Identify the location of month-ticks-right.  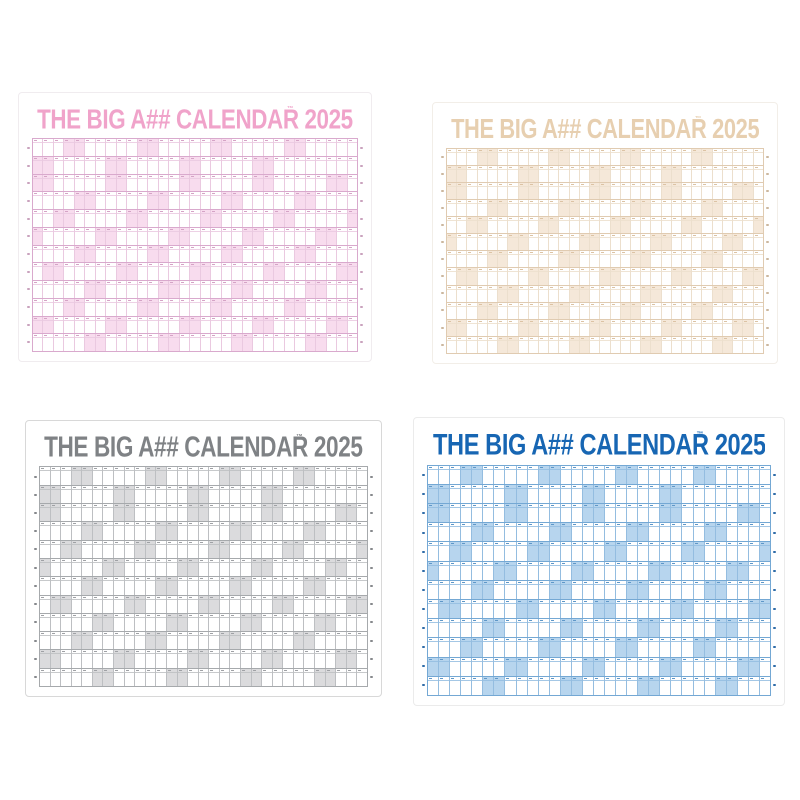
(767, 251).